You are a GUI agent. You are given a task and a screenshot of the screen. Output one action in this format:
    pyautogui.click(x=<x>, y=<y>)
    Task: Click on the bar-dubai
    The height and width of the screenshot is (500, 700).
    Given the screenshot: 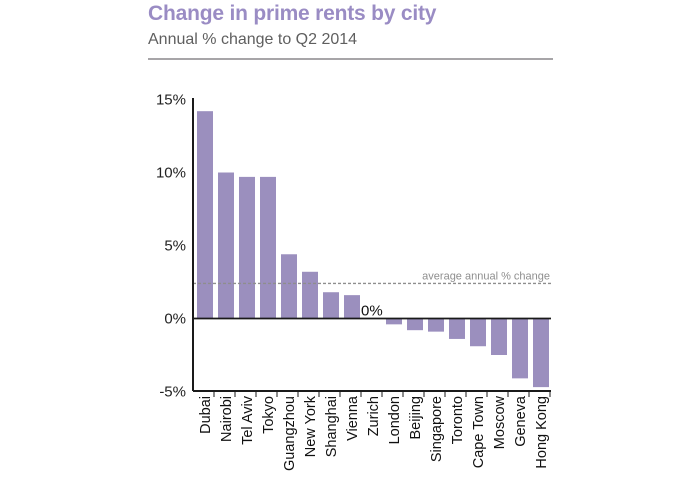 What is the action you would take?
    pyautogui.click(x=205, y=215)
    